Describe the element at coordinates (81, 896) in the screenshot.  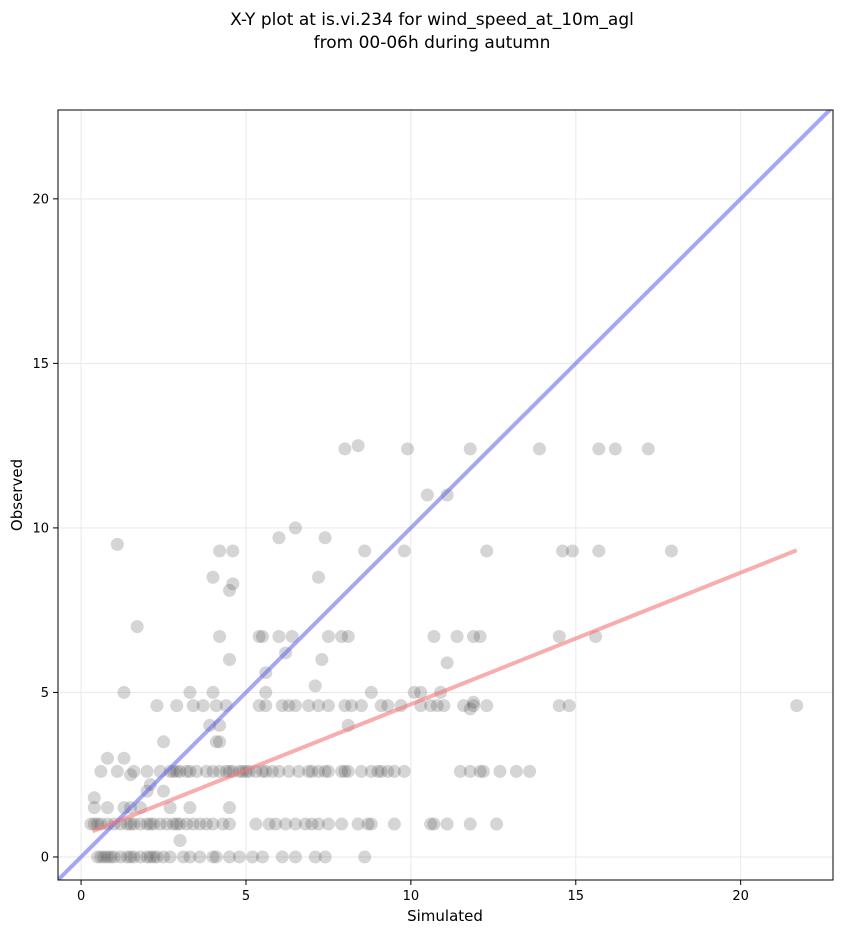
I see `x-tick-label: 0` at that location.